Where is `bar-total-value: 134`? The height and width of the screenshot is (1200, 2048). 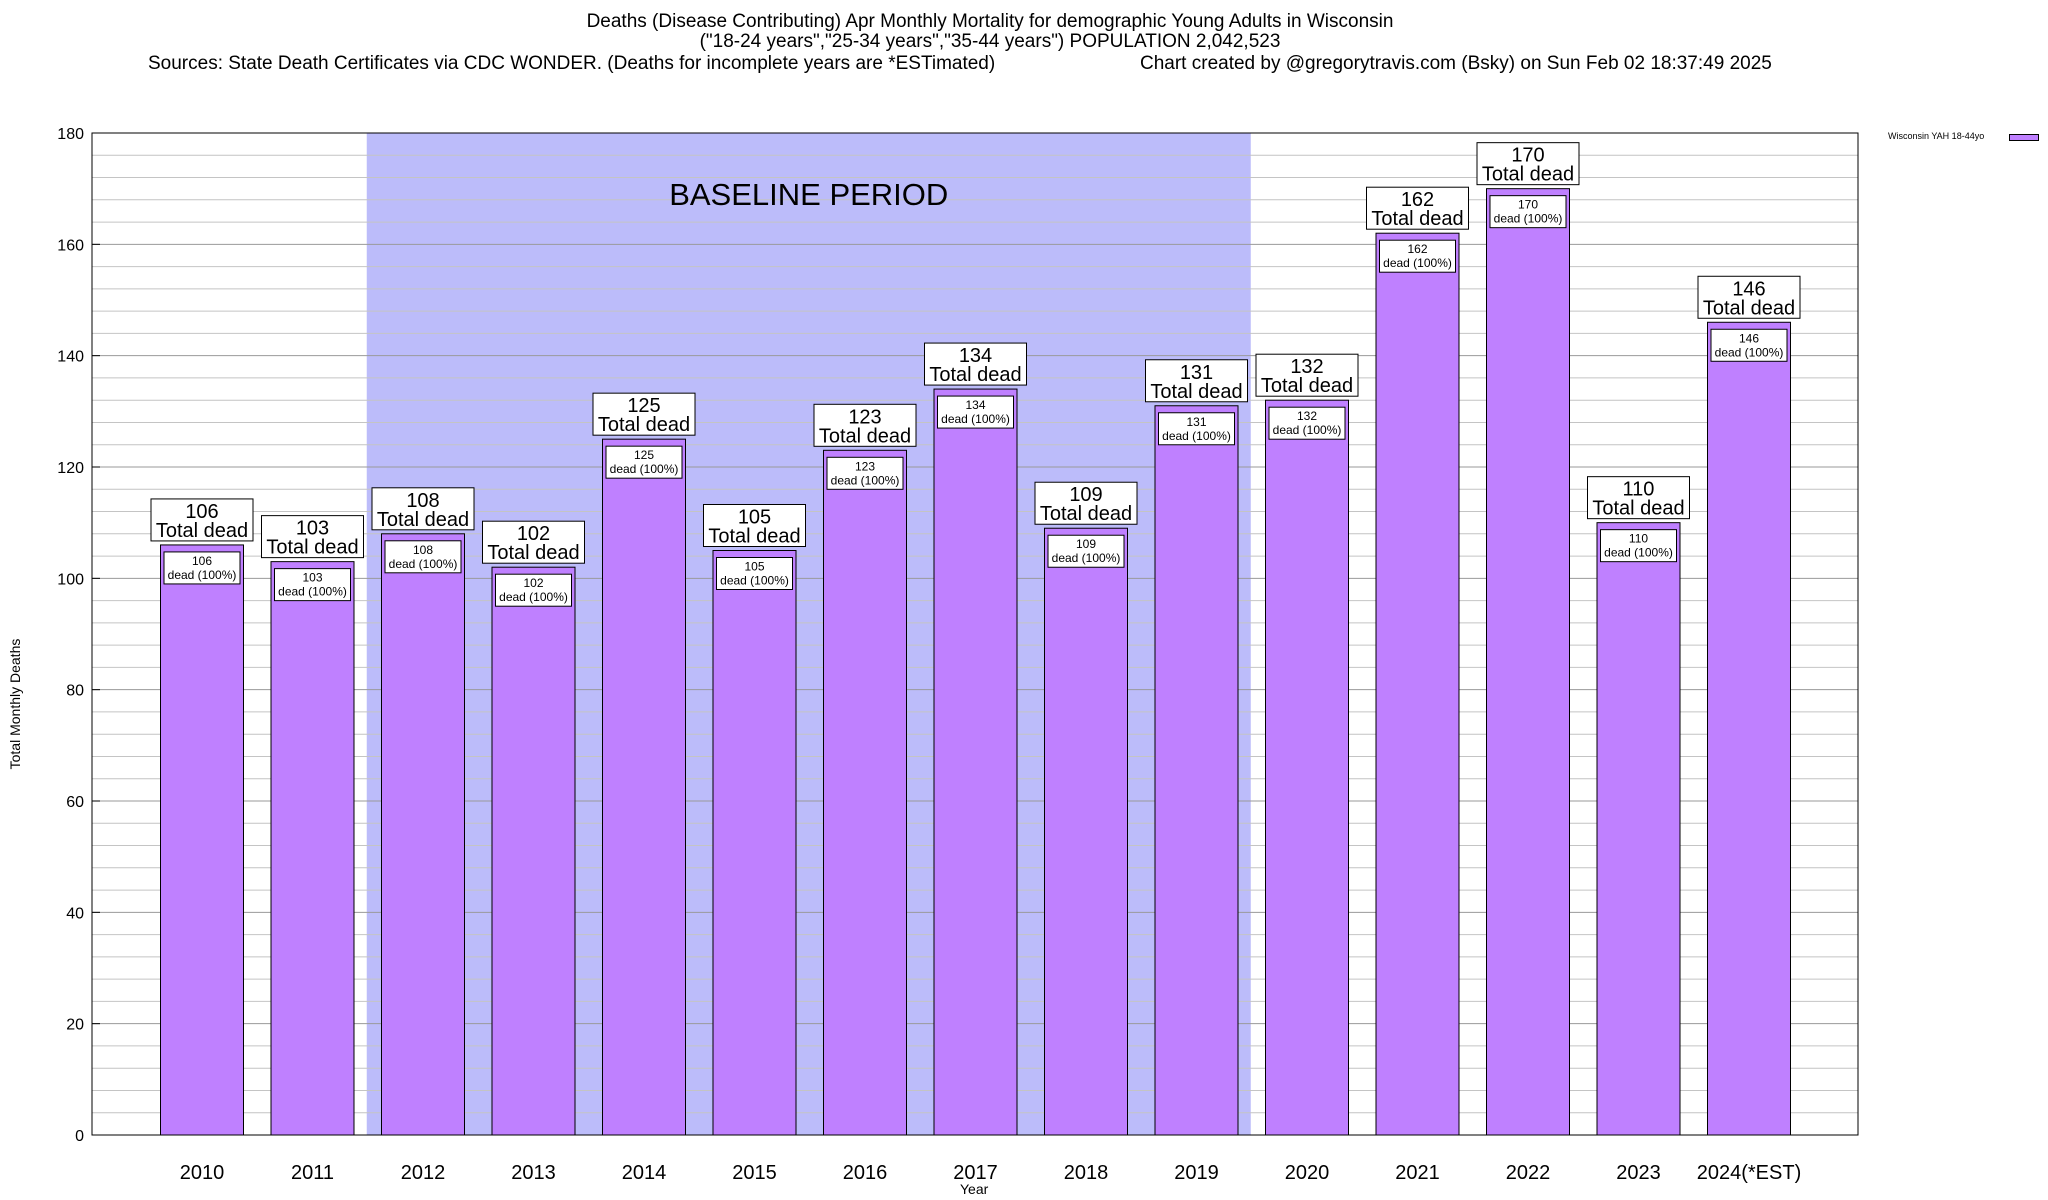
bar-total-value: 134 is located at coordinates (975, 356).